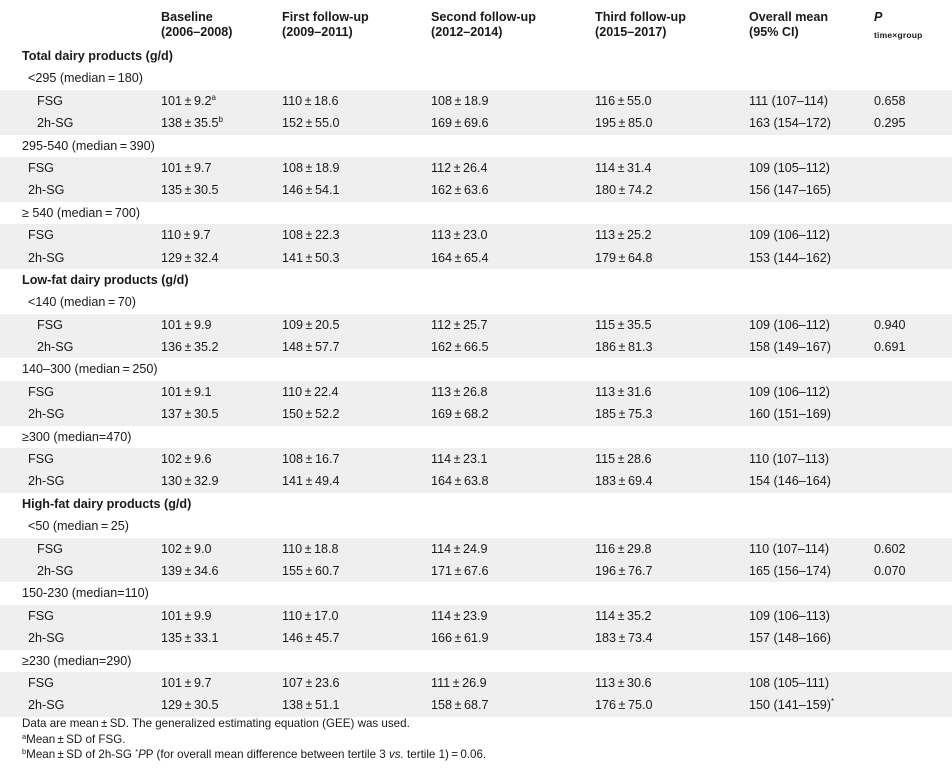 Image resolution: width=952 pixels, height=772 pixels. Describe the element at coordinates (624, 347) in the screenshot. I see `third-follow-up-cell: 186 ± 81.3` at that location.